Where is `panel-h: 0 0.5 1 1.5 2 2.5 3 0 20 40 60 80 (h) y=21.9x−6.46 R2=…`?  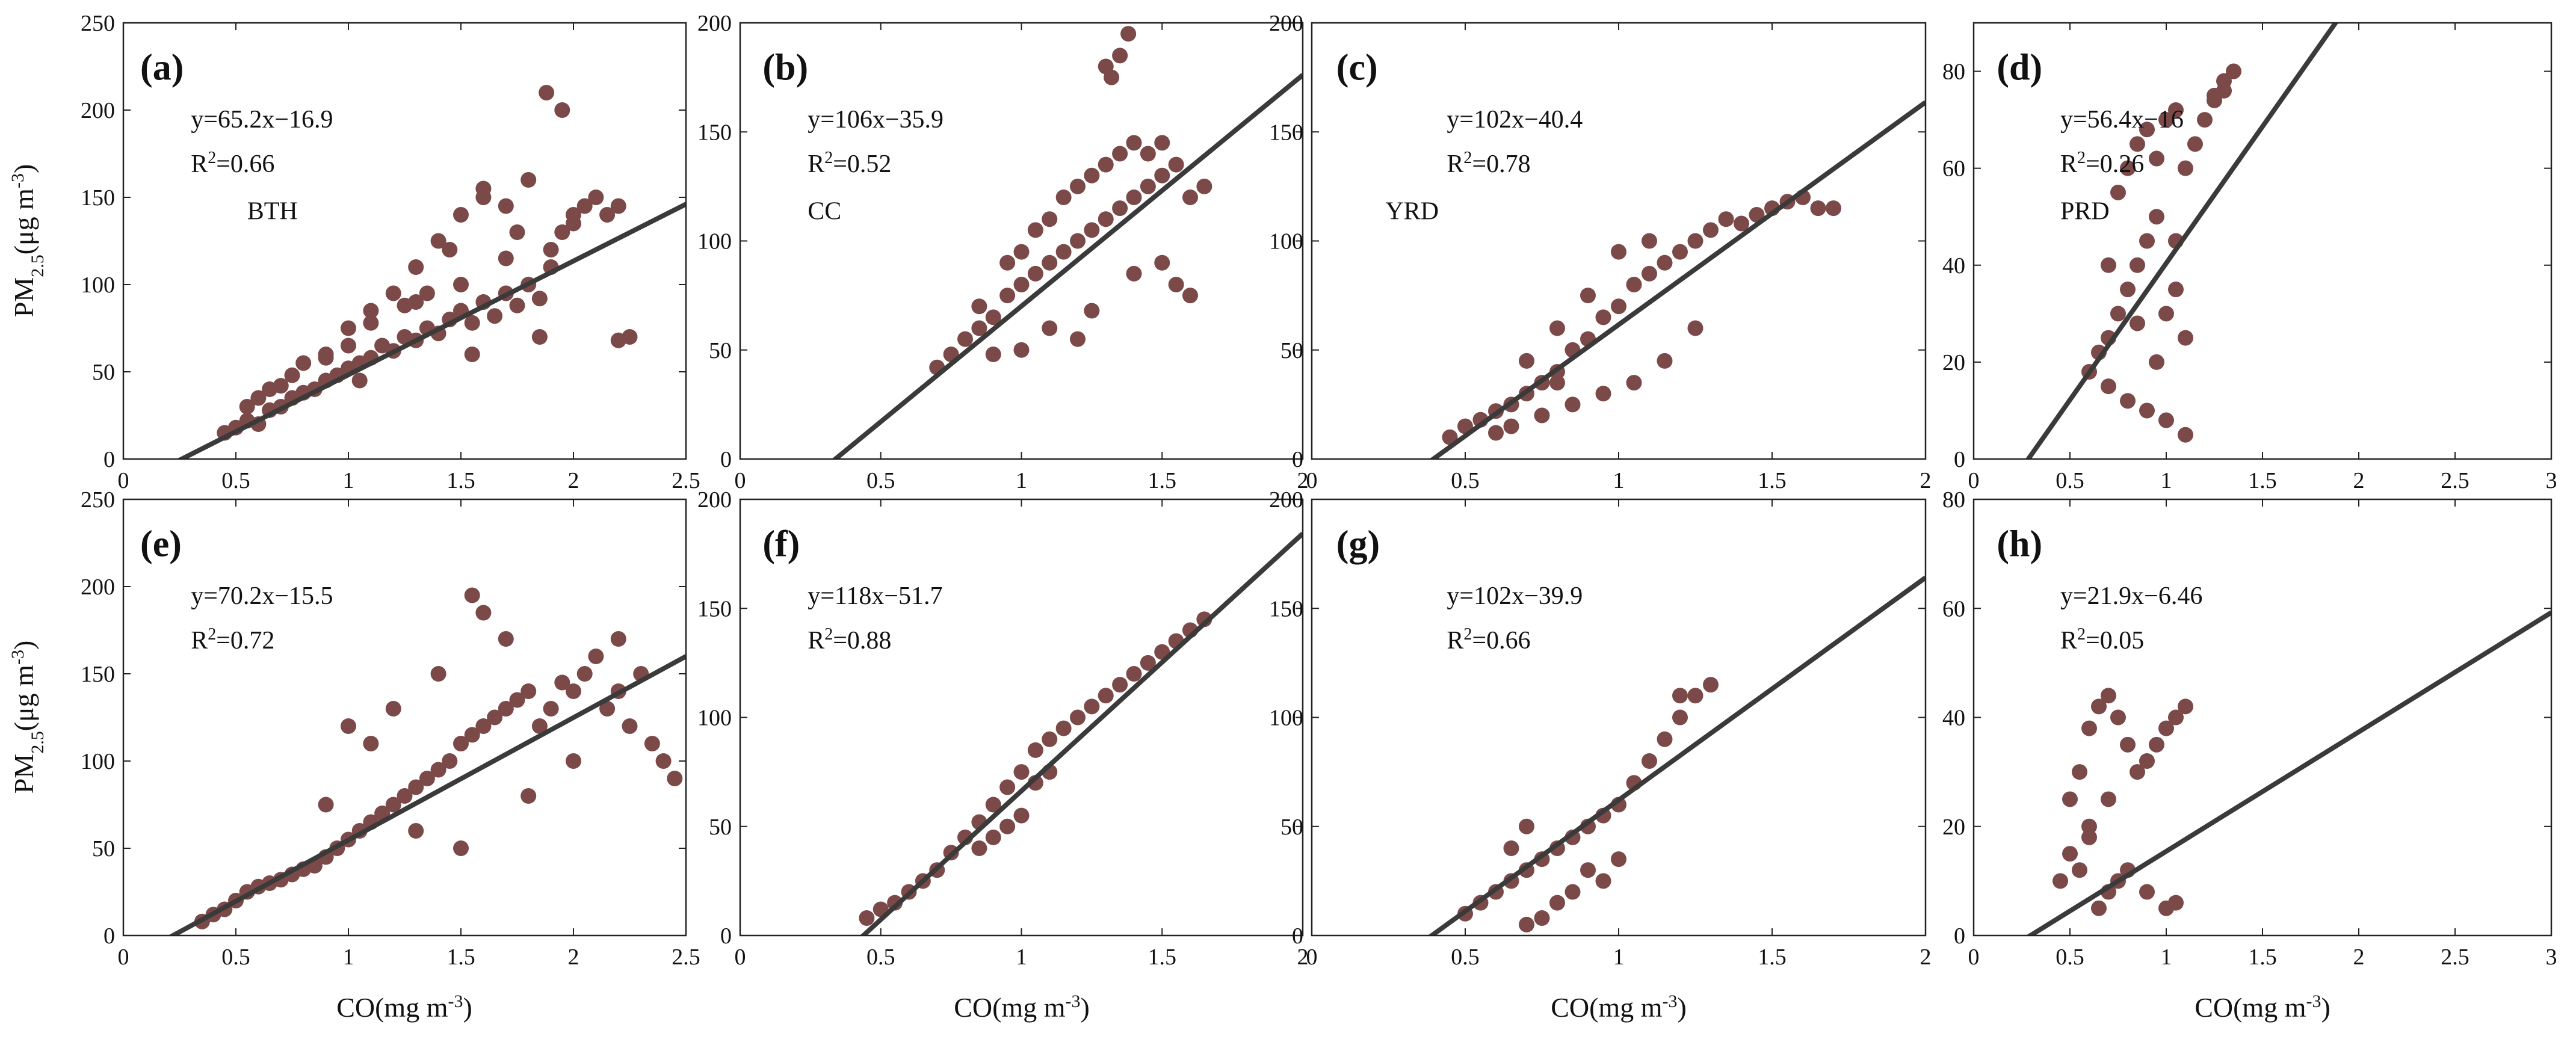
panel-h: 0 0.5 1 1.5 2 2.5 3 0 20 40 60 80 (h) y=21.9x−6.46 R2=… is located at coordinates (2249, 728).